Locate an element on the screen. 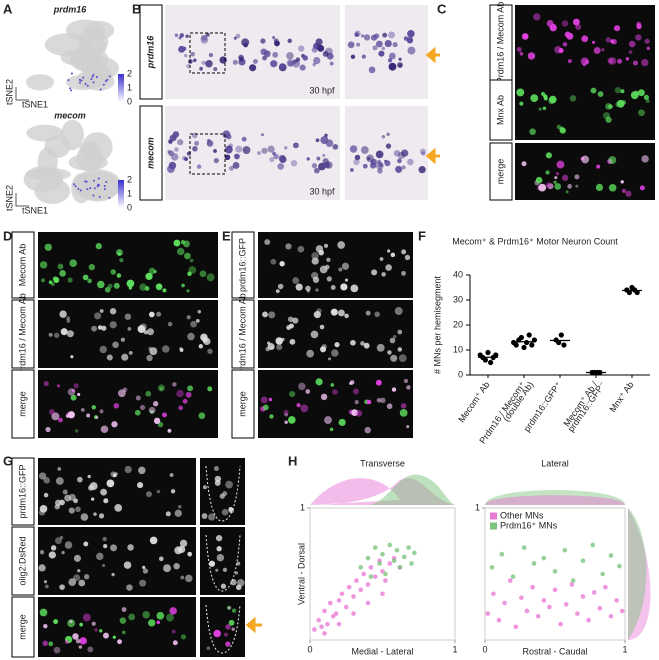 The image size is (659, 660). x-tick-label: Mecom⁺ Ab is located at coordinates (473, 402).